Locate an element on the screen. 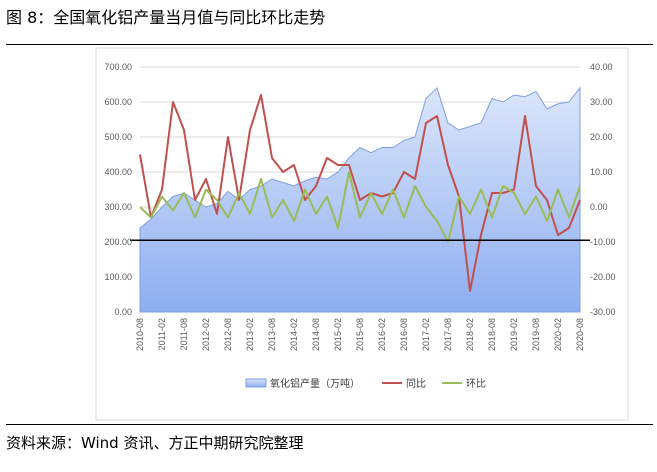 The width and height of the screenshot is (657, 472). x-tick-label: 2012-02 is located at coordinates (206, 334).